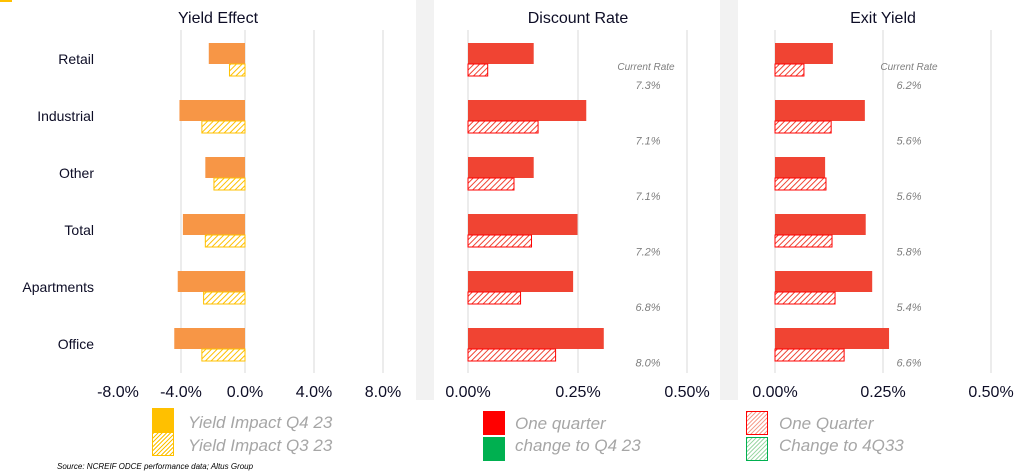 Image resolution: width=1030 pixels, height=475 pixels. I want to click on legend-label: Change to 4Q33, so click(841, 445).